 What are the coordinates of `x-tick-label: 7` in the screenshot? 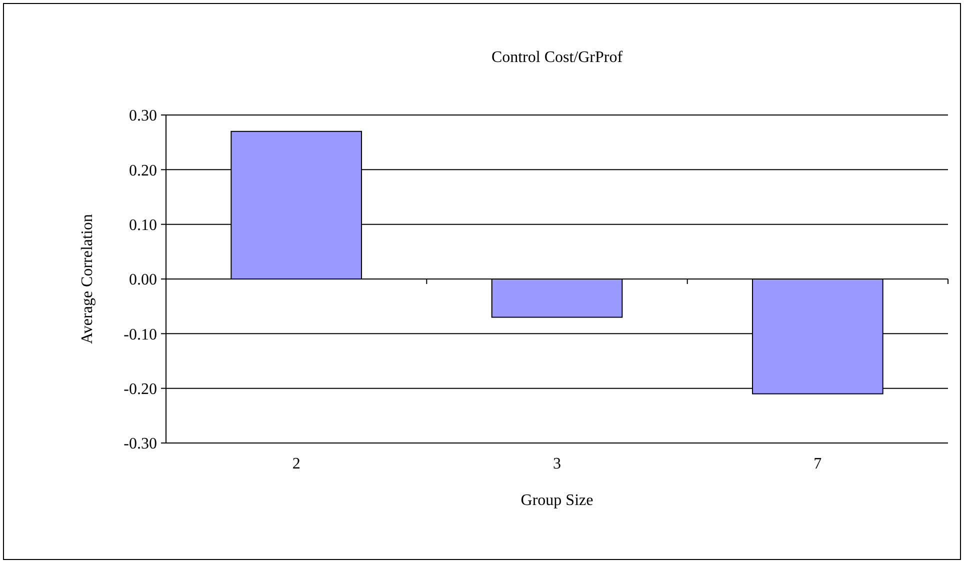 It's located at (818, 464).